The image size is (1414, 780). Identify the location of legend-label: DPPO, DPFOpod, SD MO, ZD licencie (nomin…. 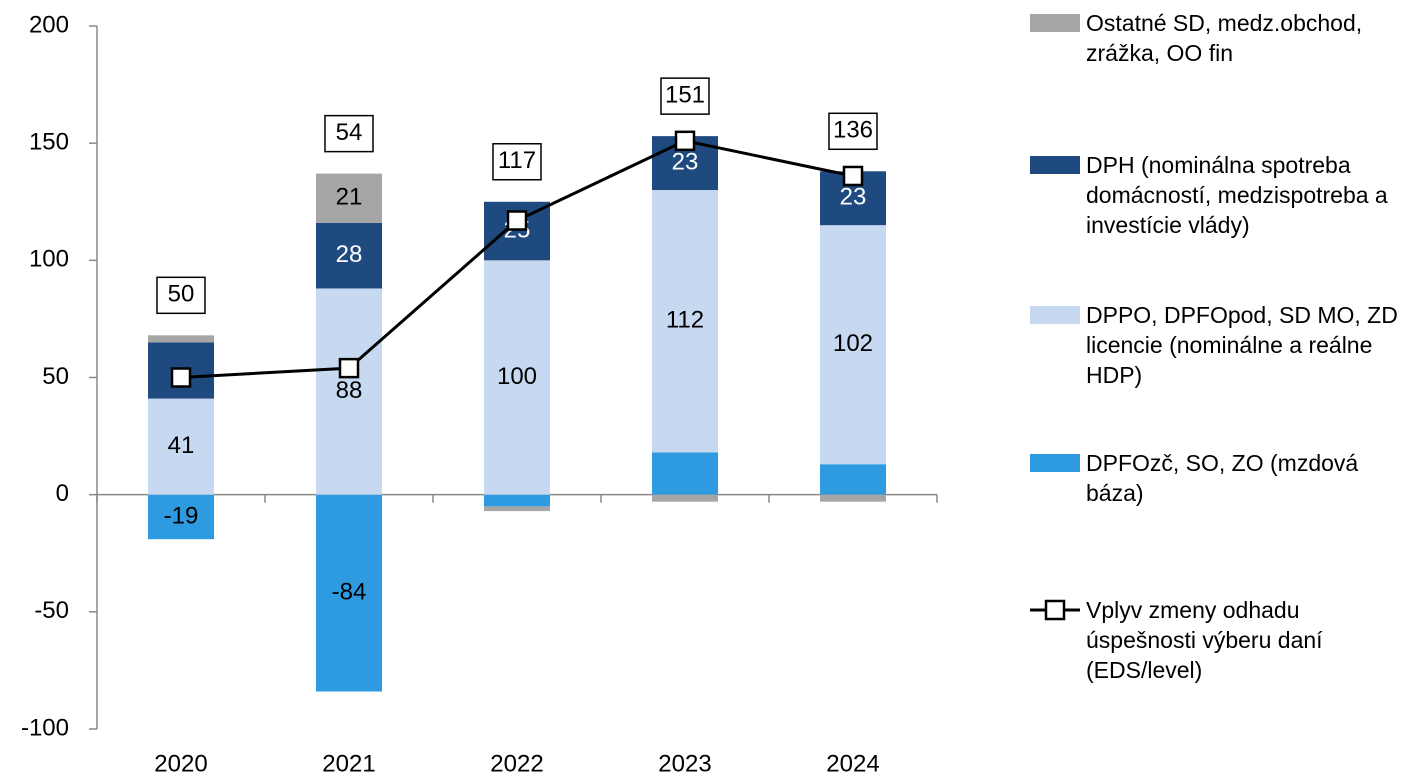
(1242, 345).